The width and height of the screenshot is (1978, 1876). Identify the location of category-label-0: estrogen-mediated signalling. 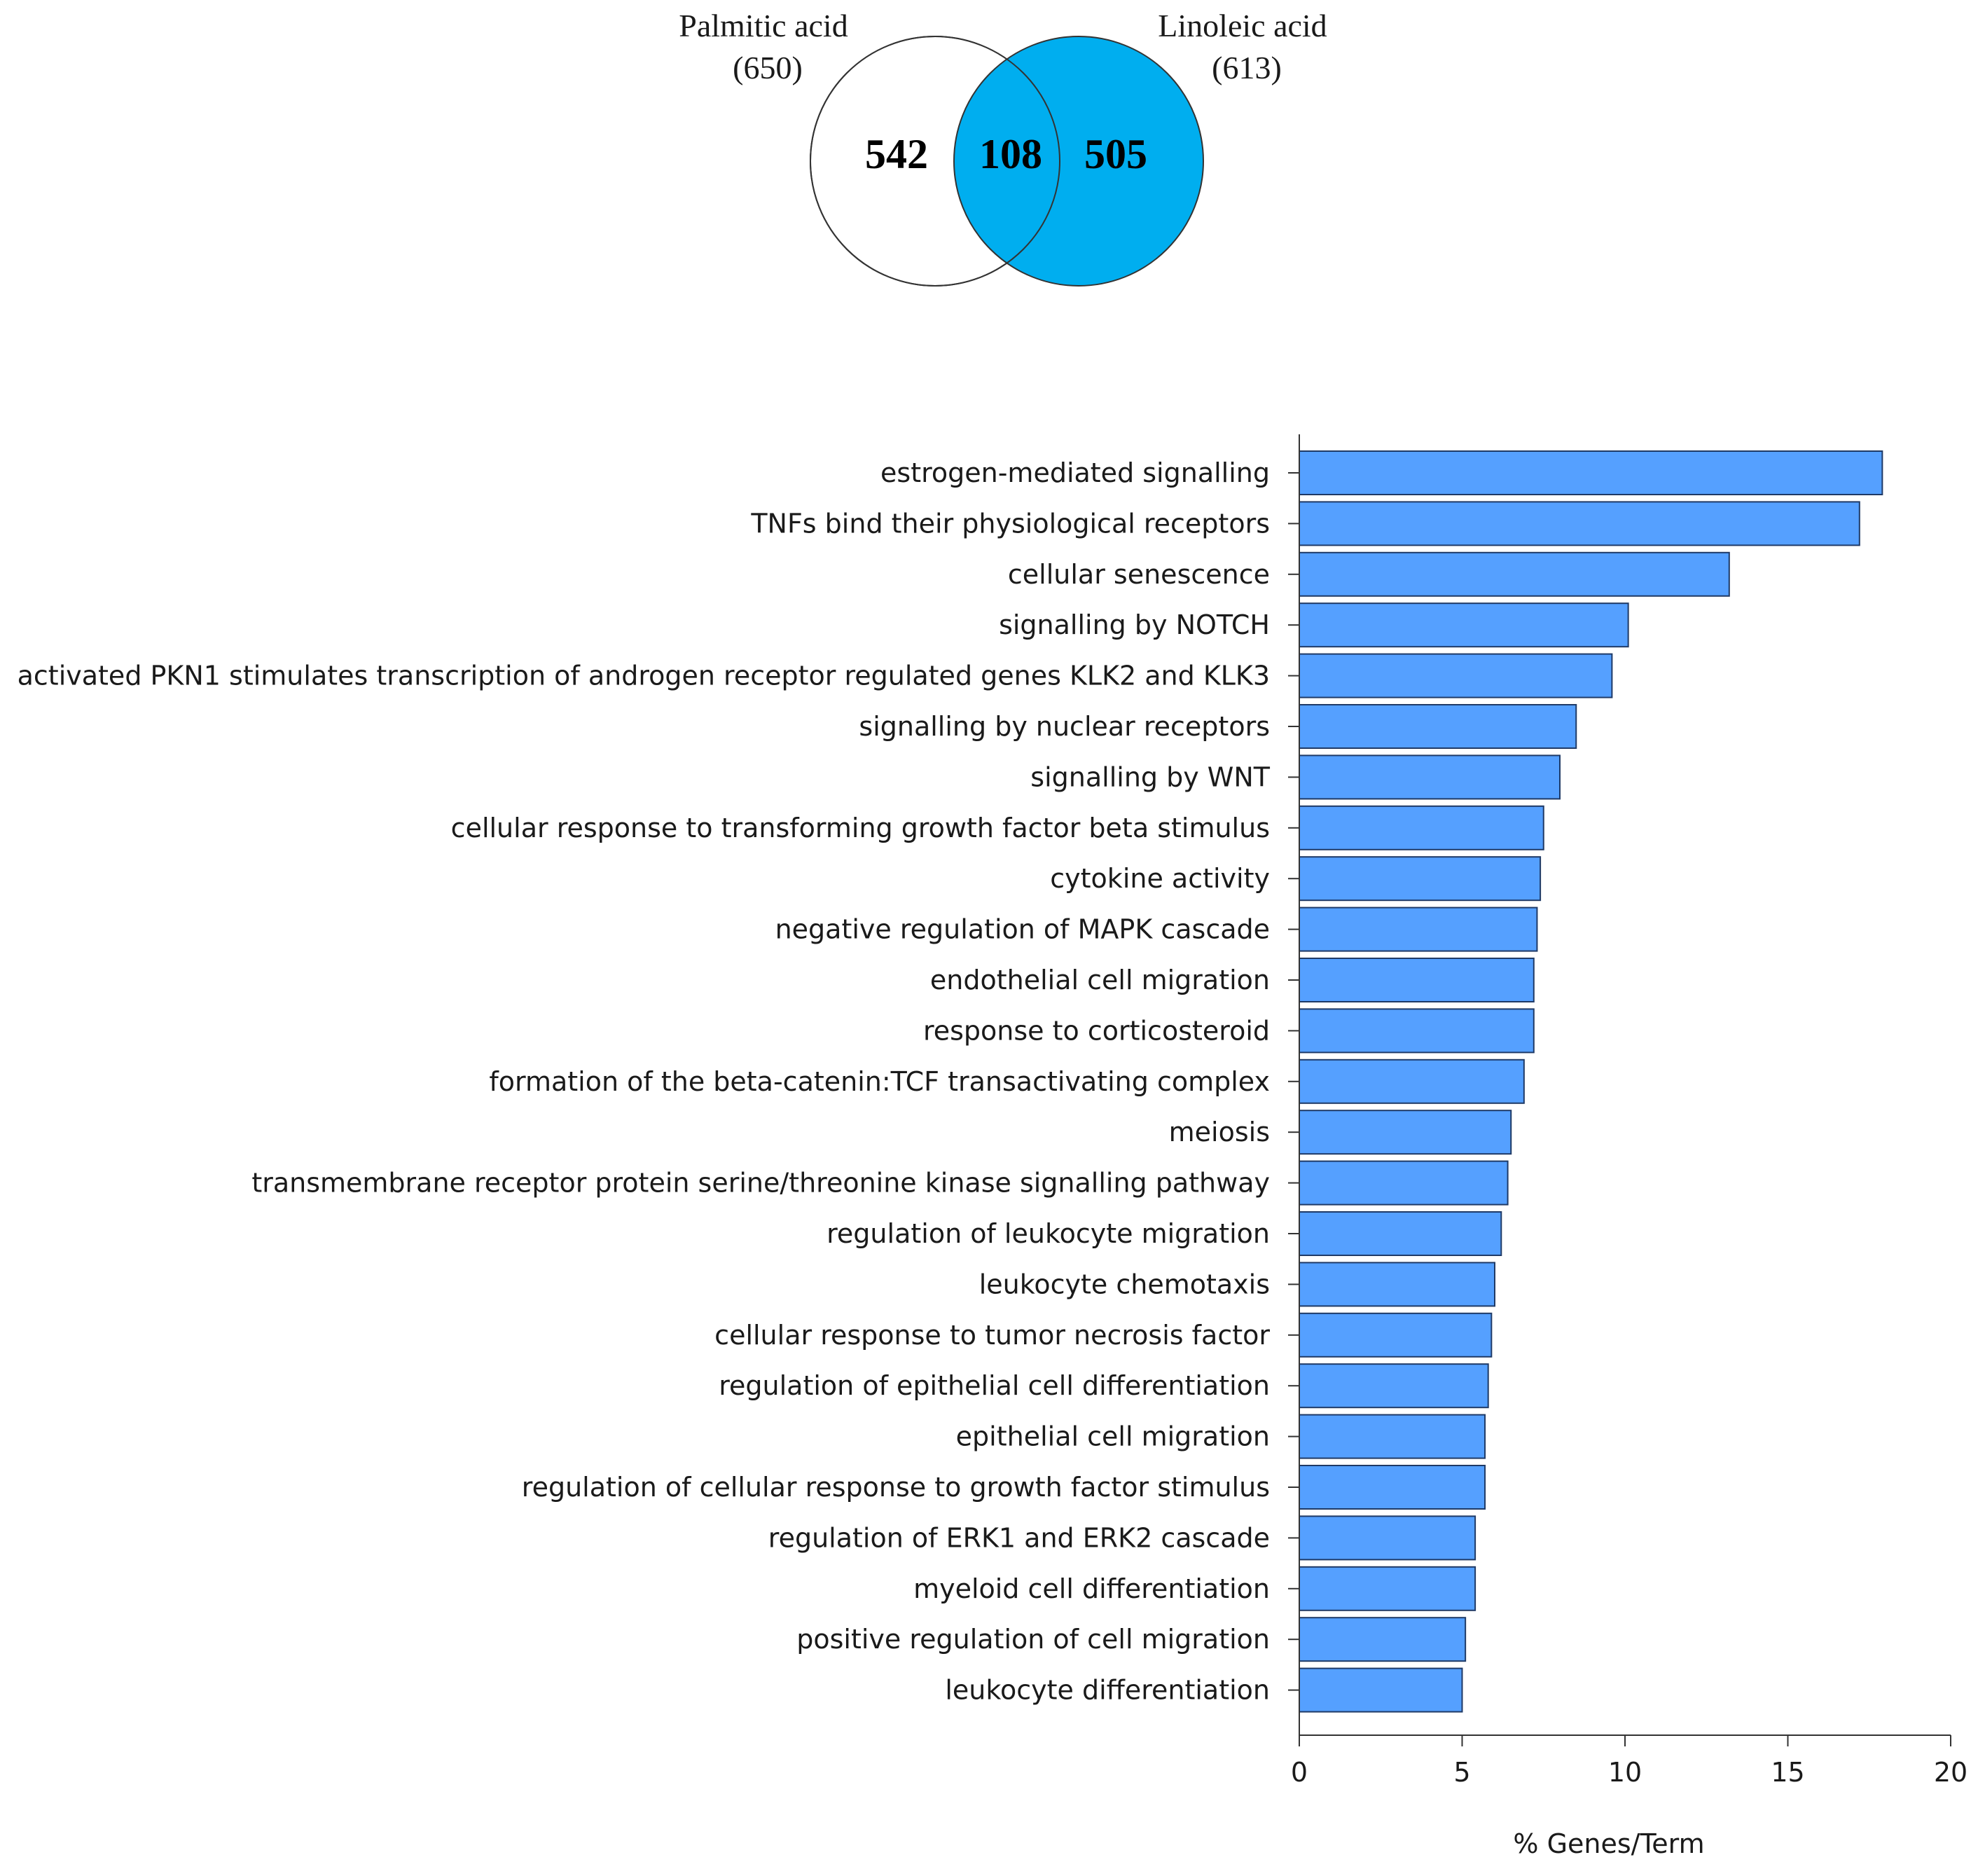
(1075, 472).